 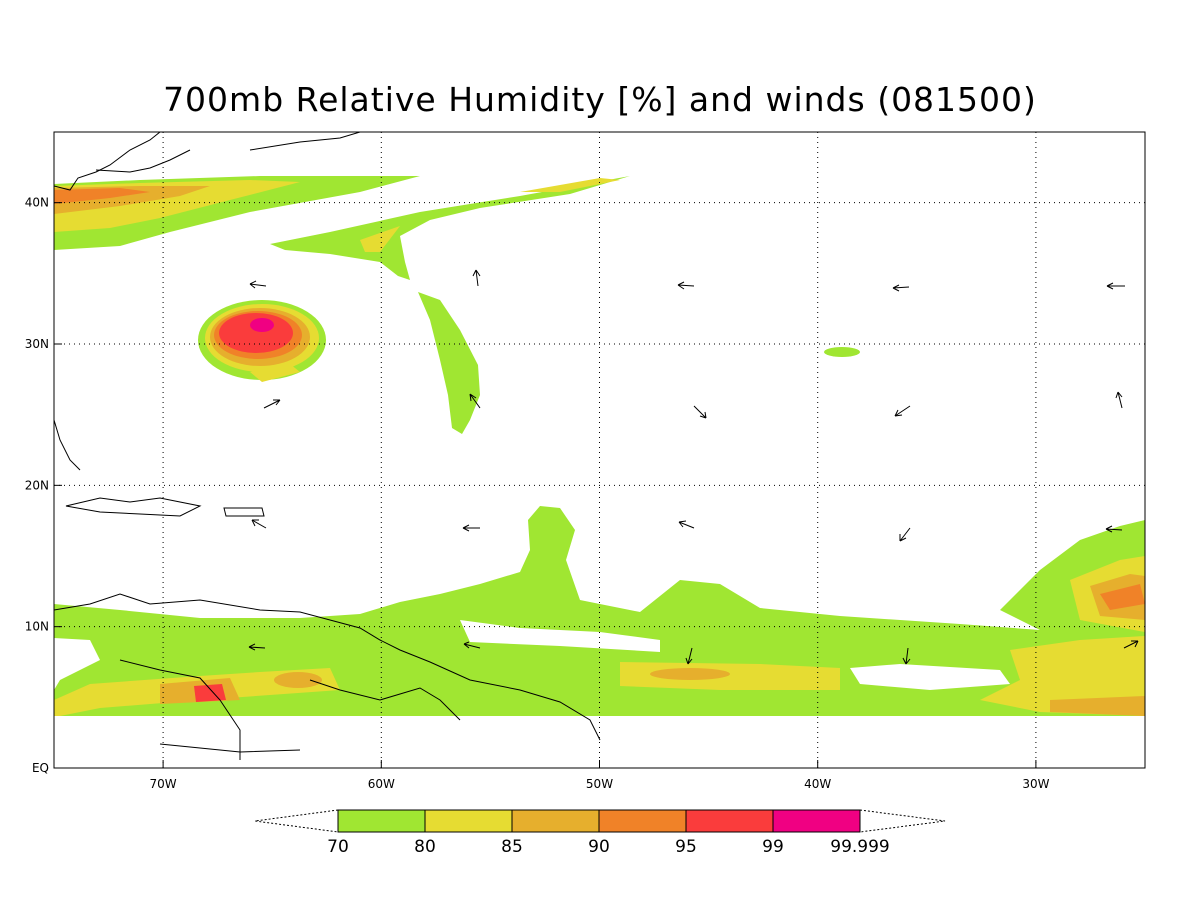 I want to click on colorbar-left-extension, so click(x=296, y=821).